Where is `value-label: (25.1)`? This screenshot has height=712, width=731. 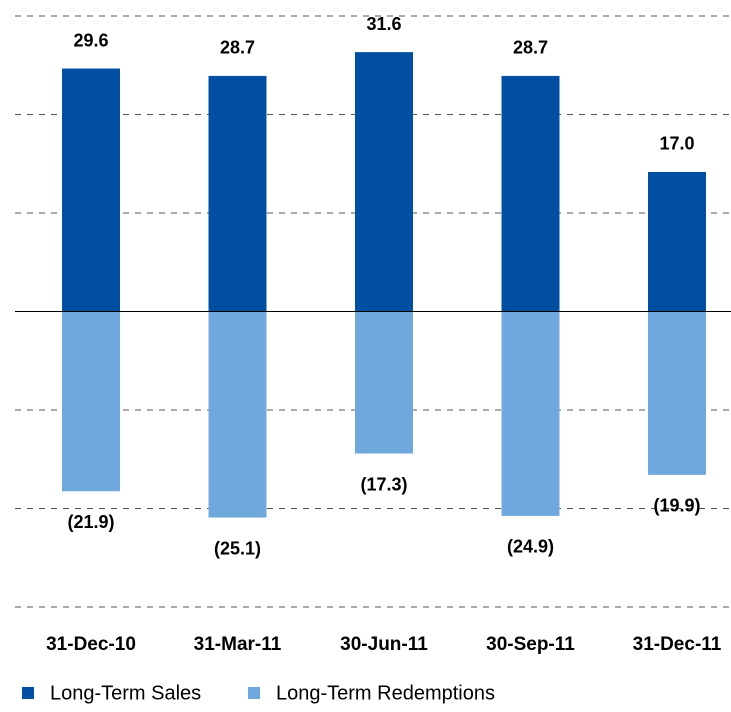
value-label: (25.1) is located at coordinates (237, 548).